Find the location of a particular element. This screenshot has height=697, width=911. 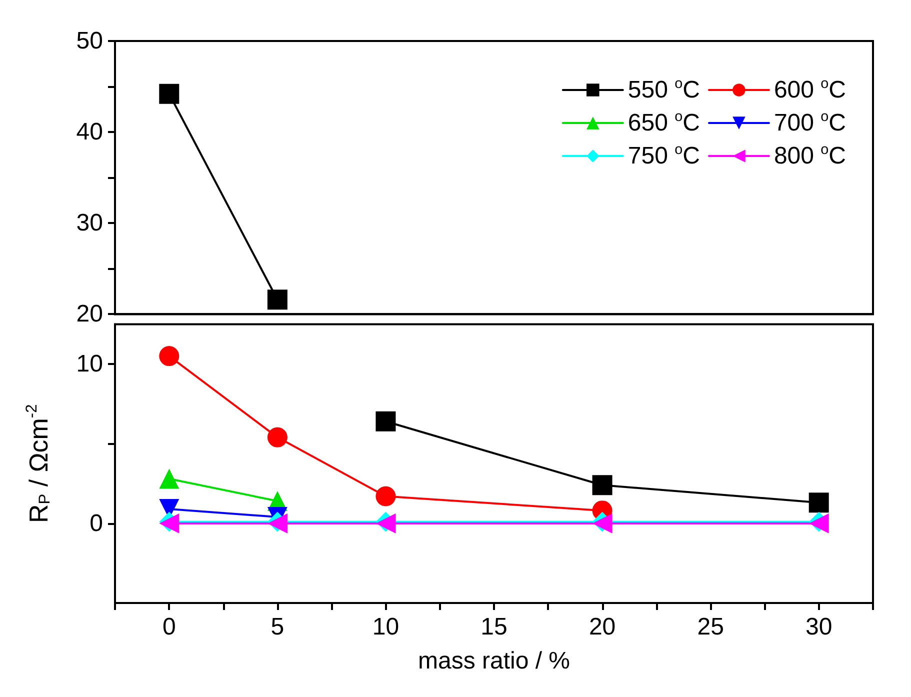

x-axis-title: mass ratio / % is located at coordinates (494, 661).